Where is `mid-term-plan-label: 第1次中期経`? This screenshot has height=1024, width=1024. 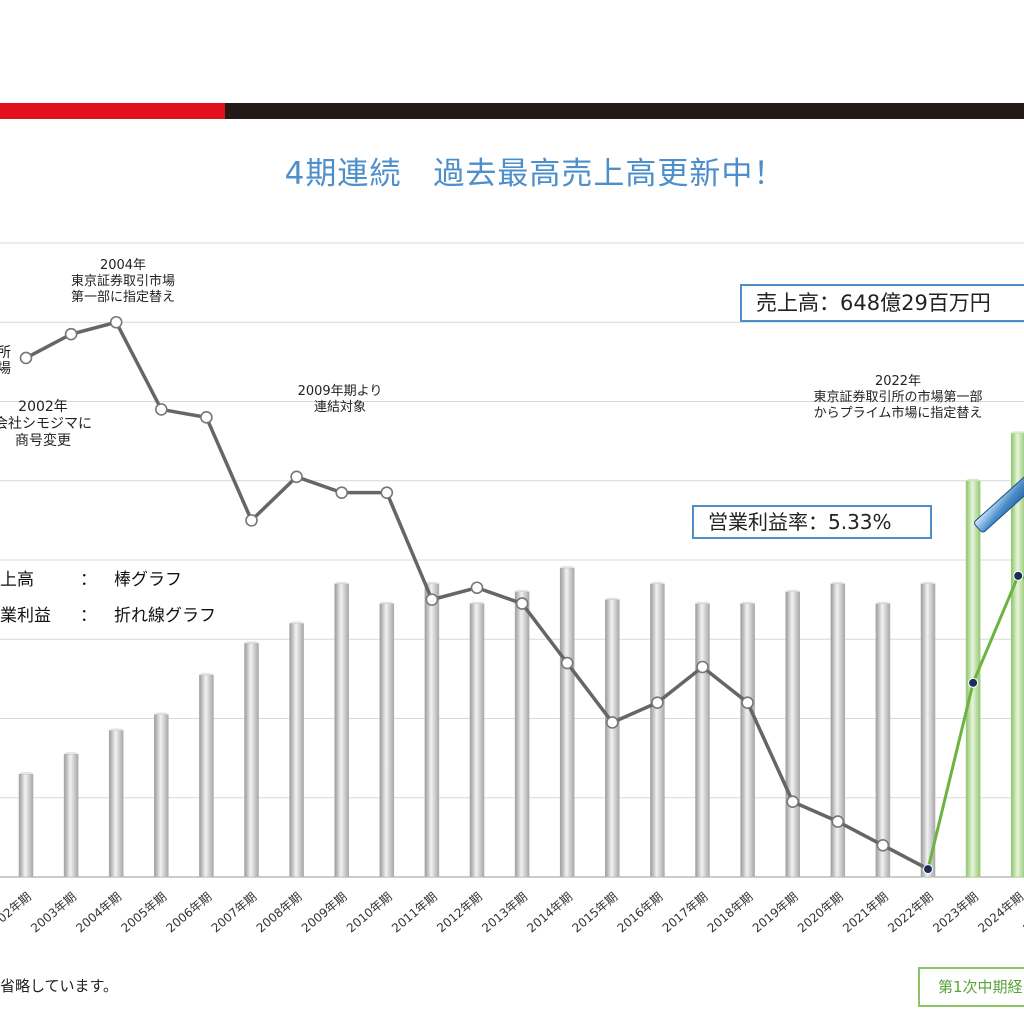
mid-term-plan-label: 第1次中期経 is located at coordinates (971, 987).